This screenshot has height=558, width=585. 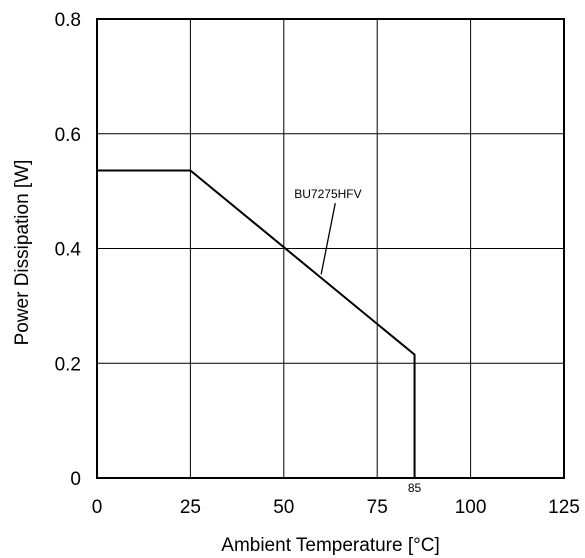 I want to click on x-tick-label: 100, so click(x=471, y=507).